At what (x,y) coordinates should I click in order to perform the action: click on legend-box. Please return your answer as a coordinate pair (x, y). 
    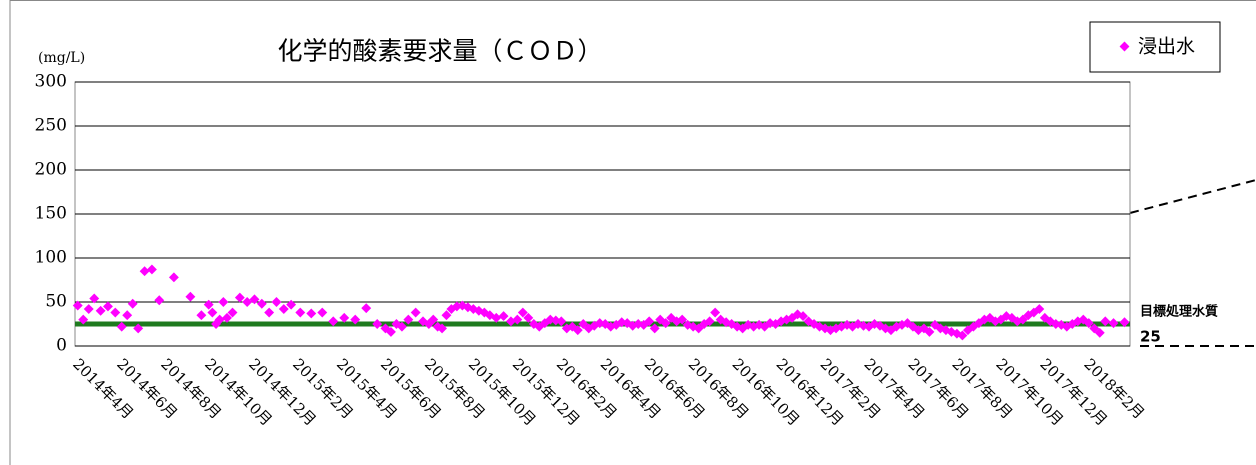
    Looking at the image, I should click on (1155, 47).